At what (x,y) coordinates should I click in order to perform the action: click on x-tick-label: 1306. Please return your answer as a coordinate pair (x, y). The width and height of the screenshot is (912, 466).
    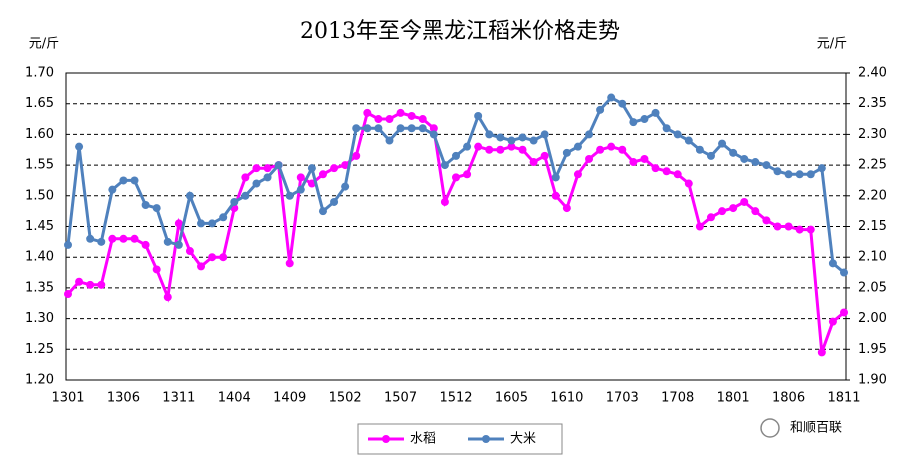
    Looking at the image, I should click on (123, 398).